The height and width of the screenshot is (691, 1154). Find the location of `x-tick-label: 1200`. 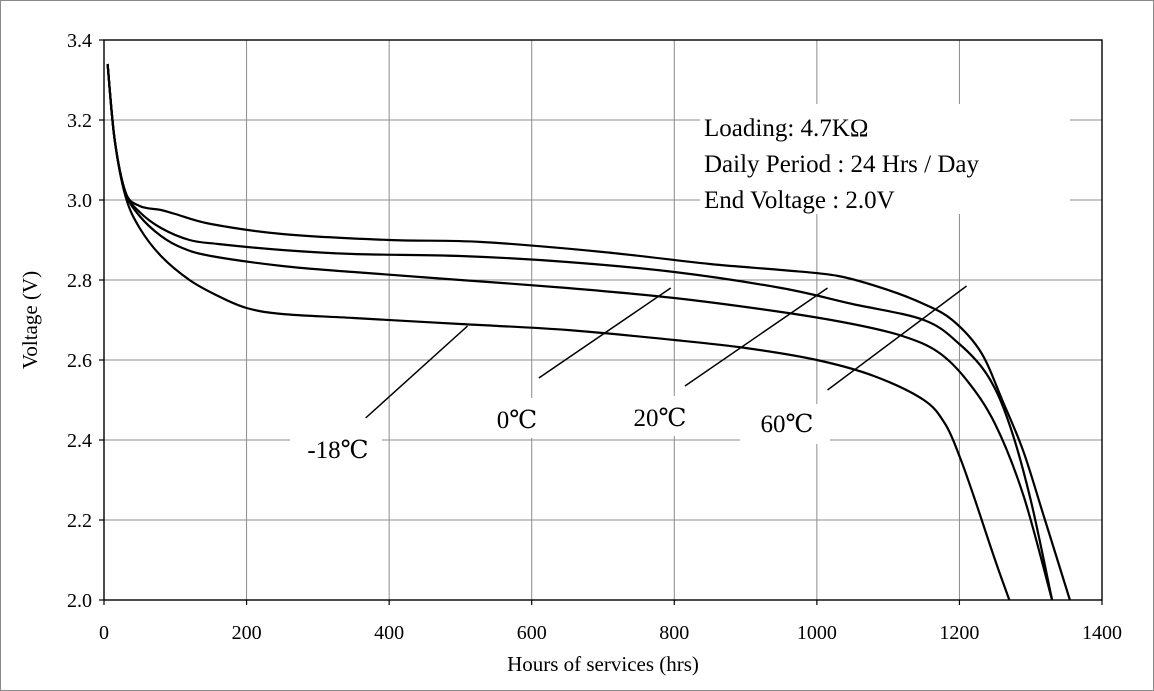

x-tick-label: 1200 is located at coordinates (959, 633).